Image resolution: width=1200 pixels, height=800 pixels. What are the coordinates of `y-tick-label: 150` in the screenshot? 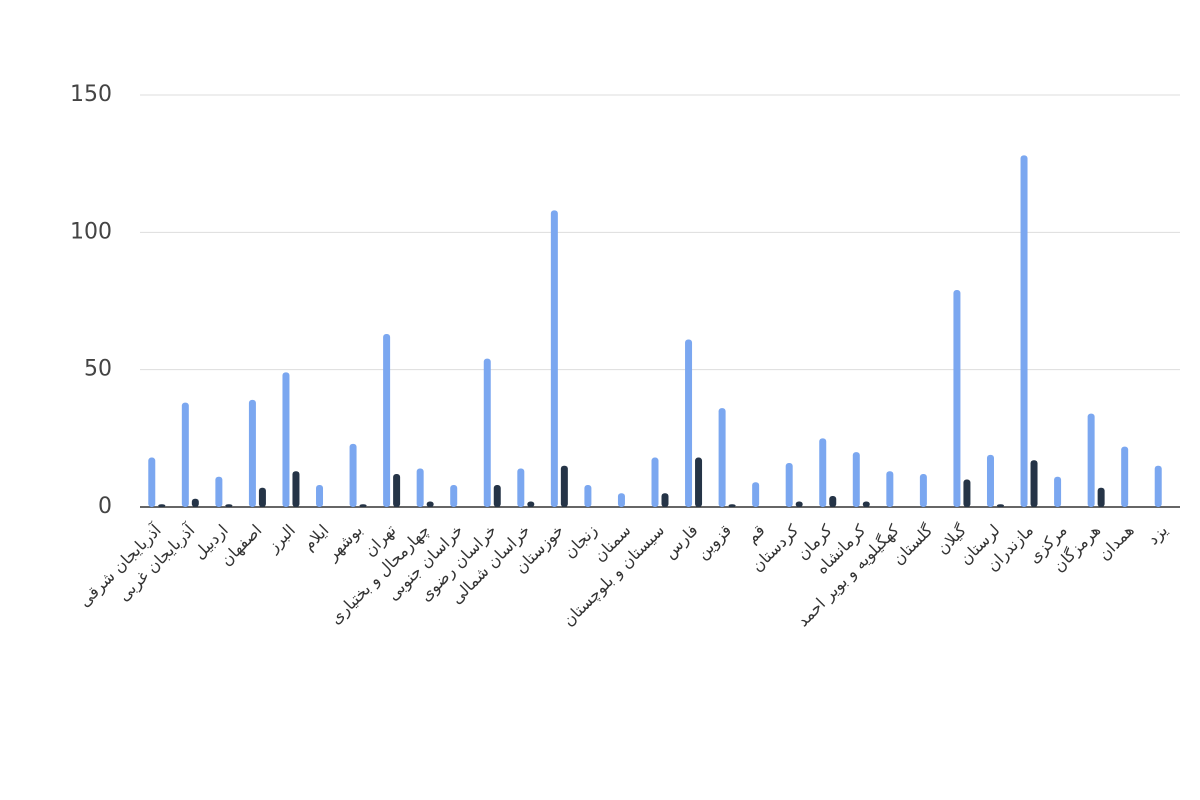 It's located at (91, 94).